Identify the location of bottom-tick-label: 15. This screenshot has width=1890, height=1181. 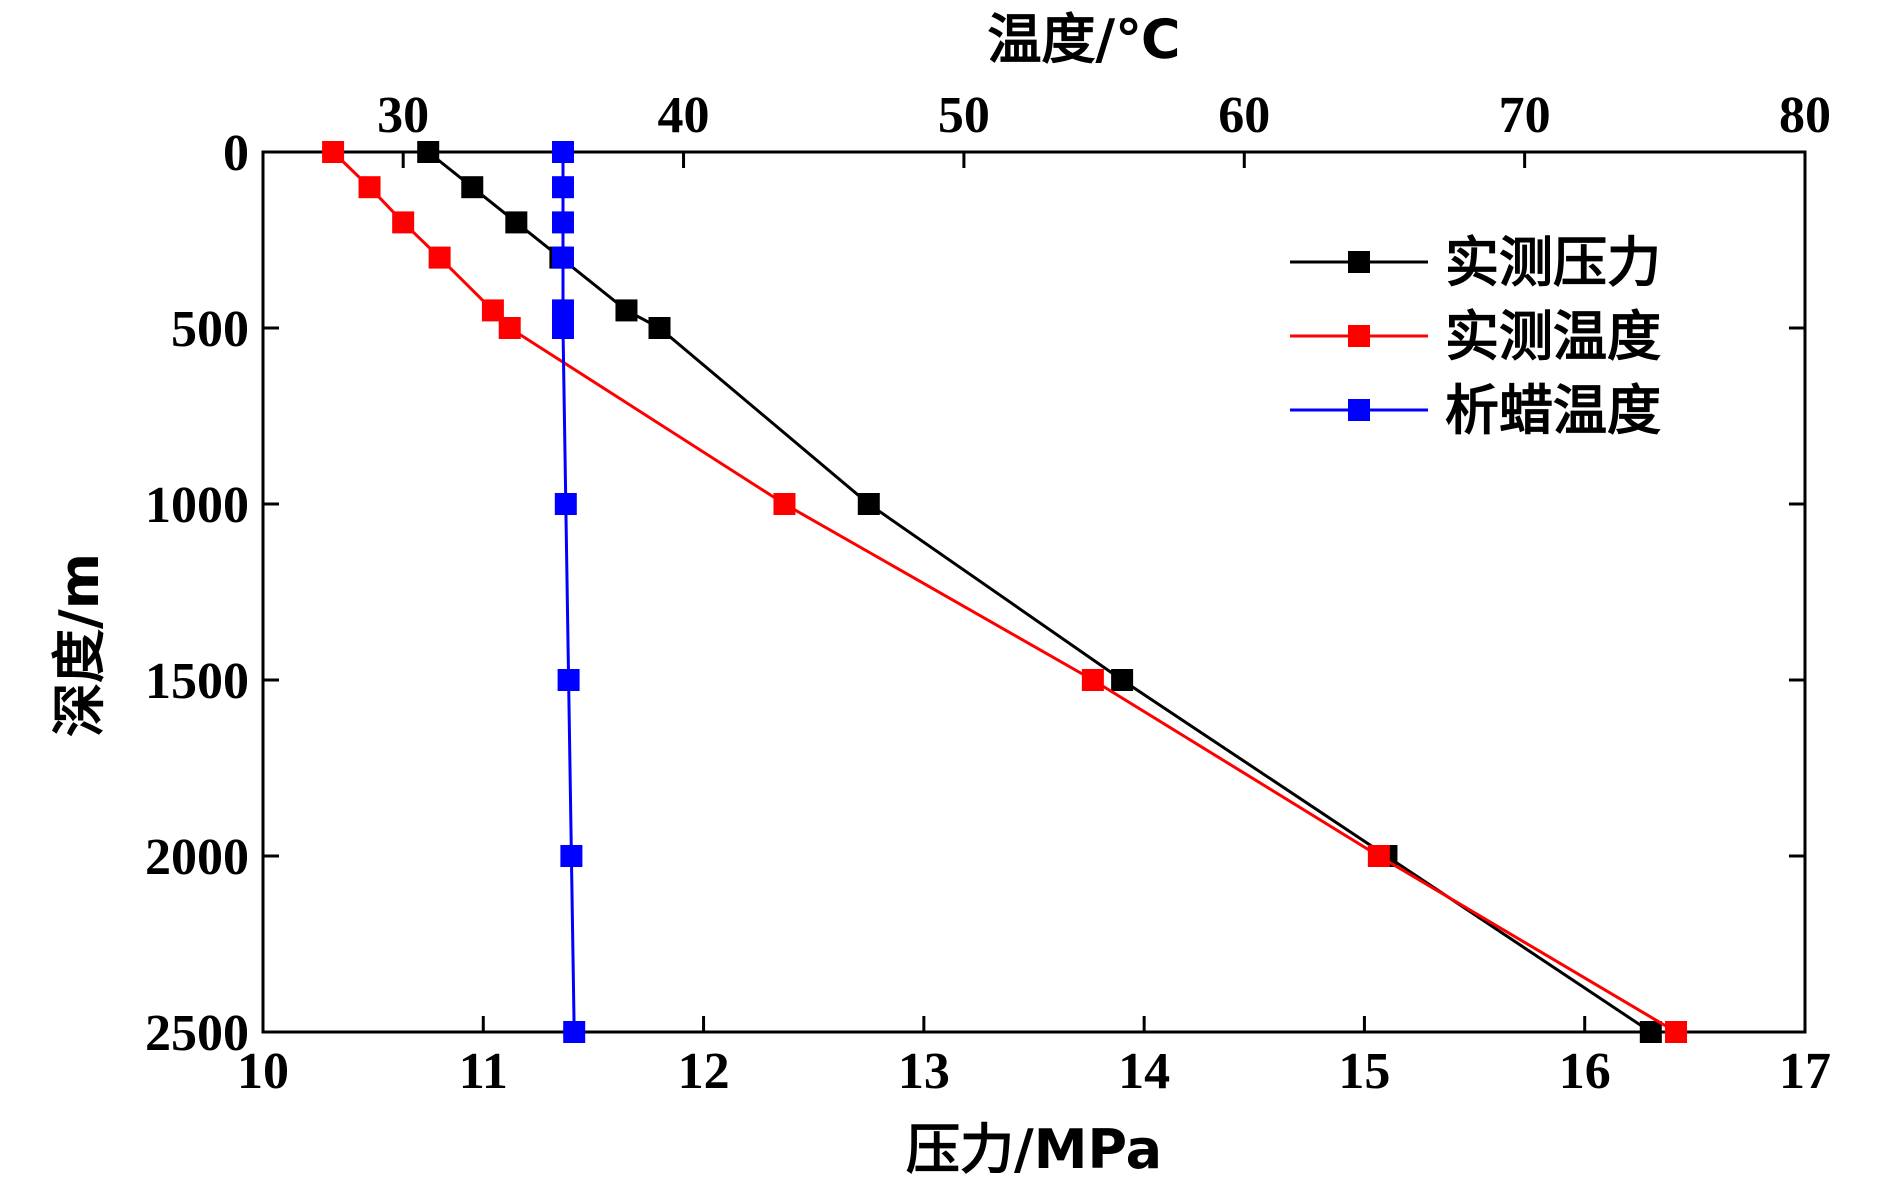
(1364, 1071).